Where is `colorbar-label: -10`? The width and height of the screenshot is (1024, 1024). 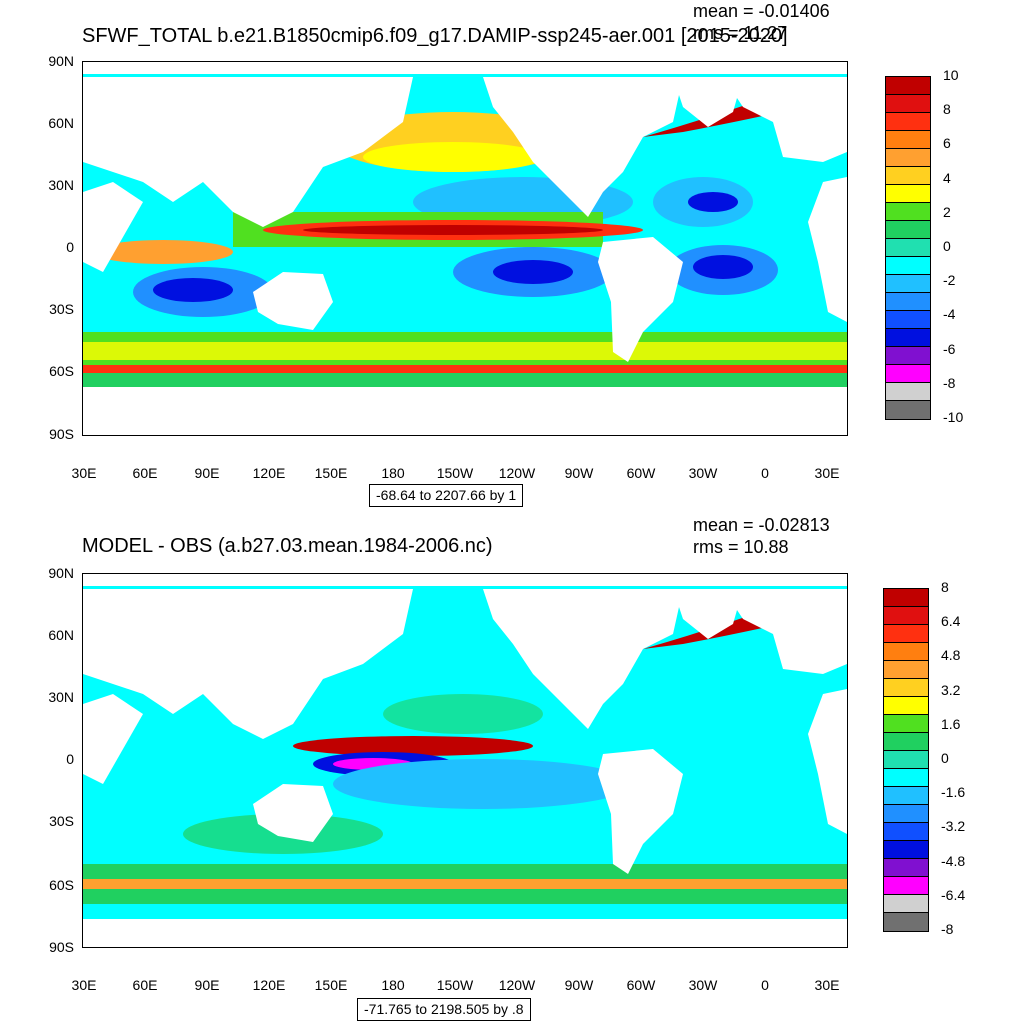 colorbar-label: -10 is located at coordinates (953, 417).